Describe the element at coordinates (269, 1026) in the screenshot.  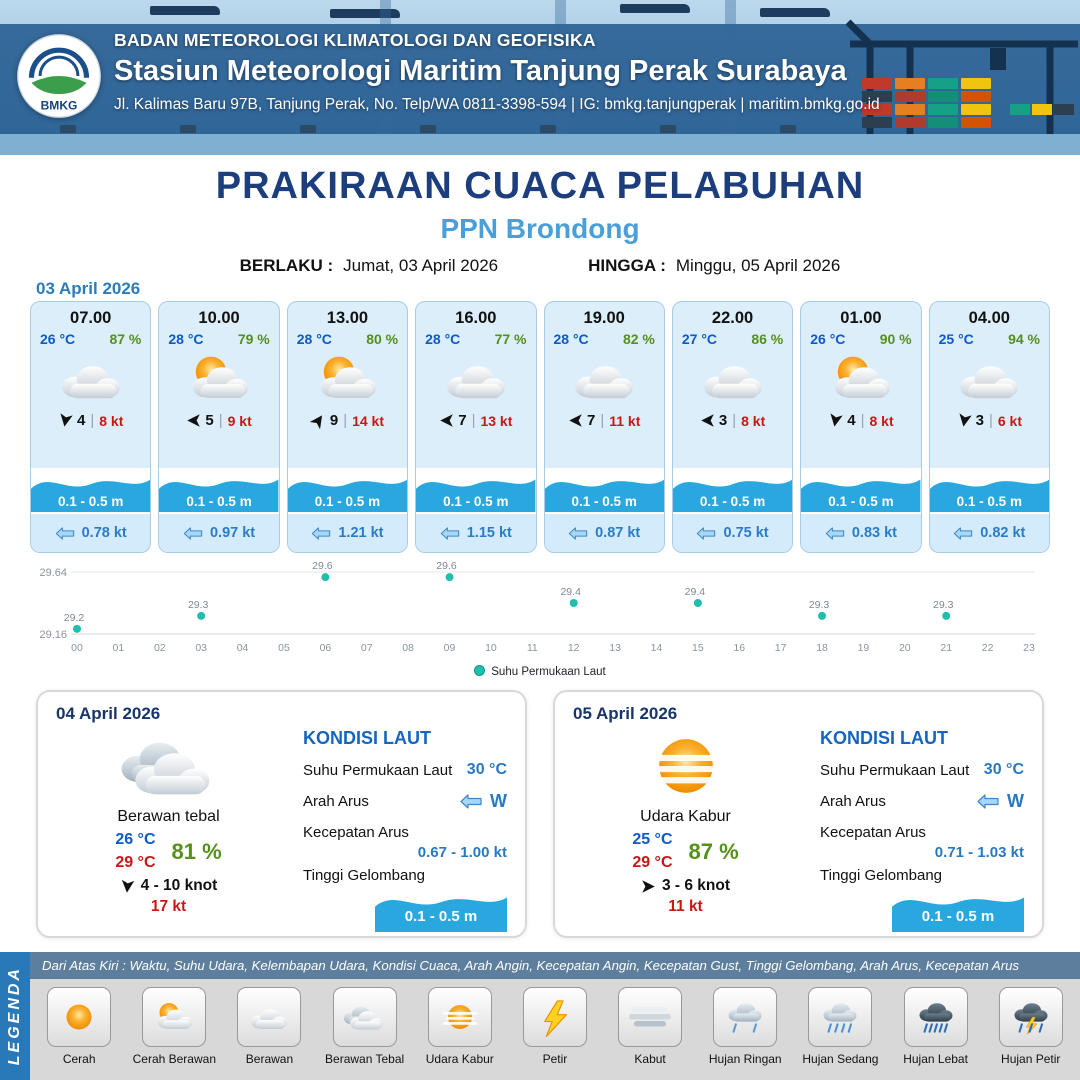
I see `legend-item-berawan: Berawan` at that location.